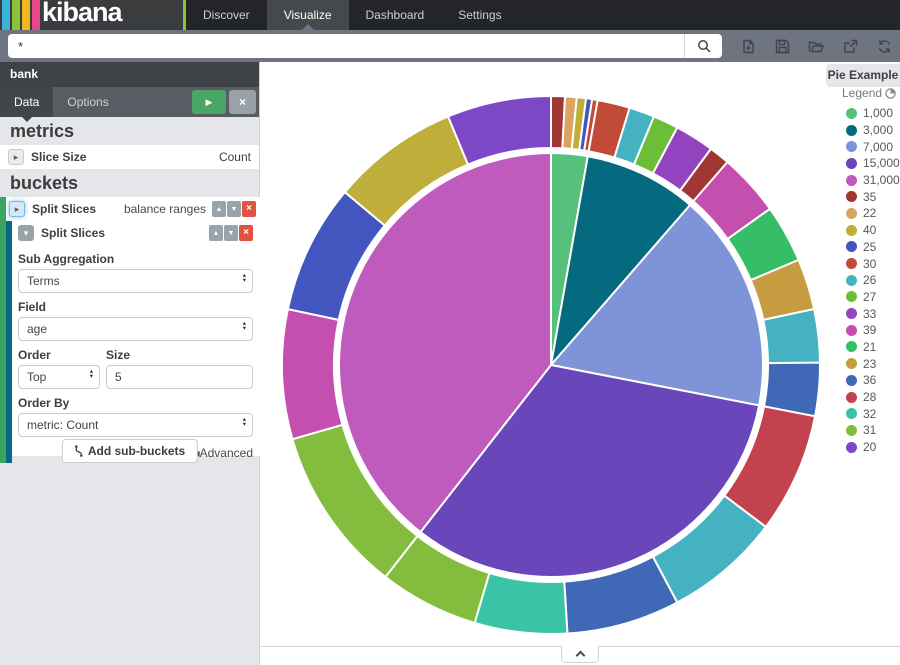 The image size is (900, 665). Describe the element at coordinates (871, 213) in the screenshot. I see `legend-item-22: 22` at that location.